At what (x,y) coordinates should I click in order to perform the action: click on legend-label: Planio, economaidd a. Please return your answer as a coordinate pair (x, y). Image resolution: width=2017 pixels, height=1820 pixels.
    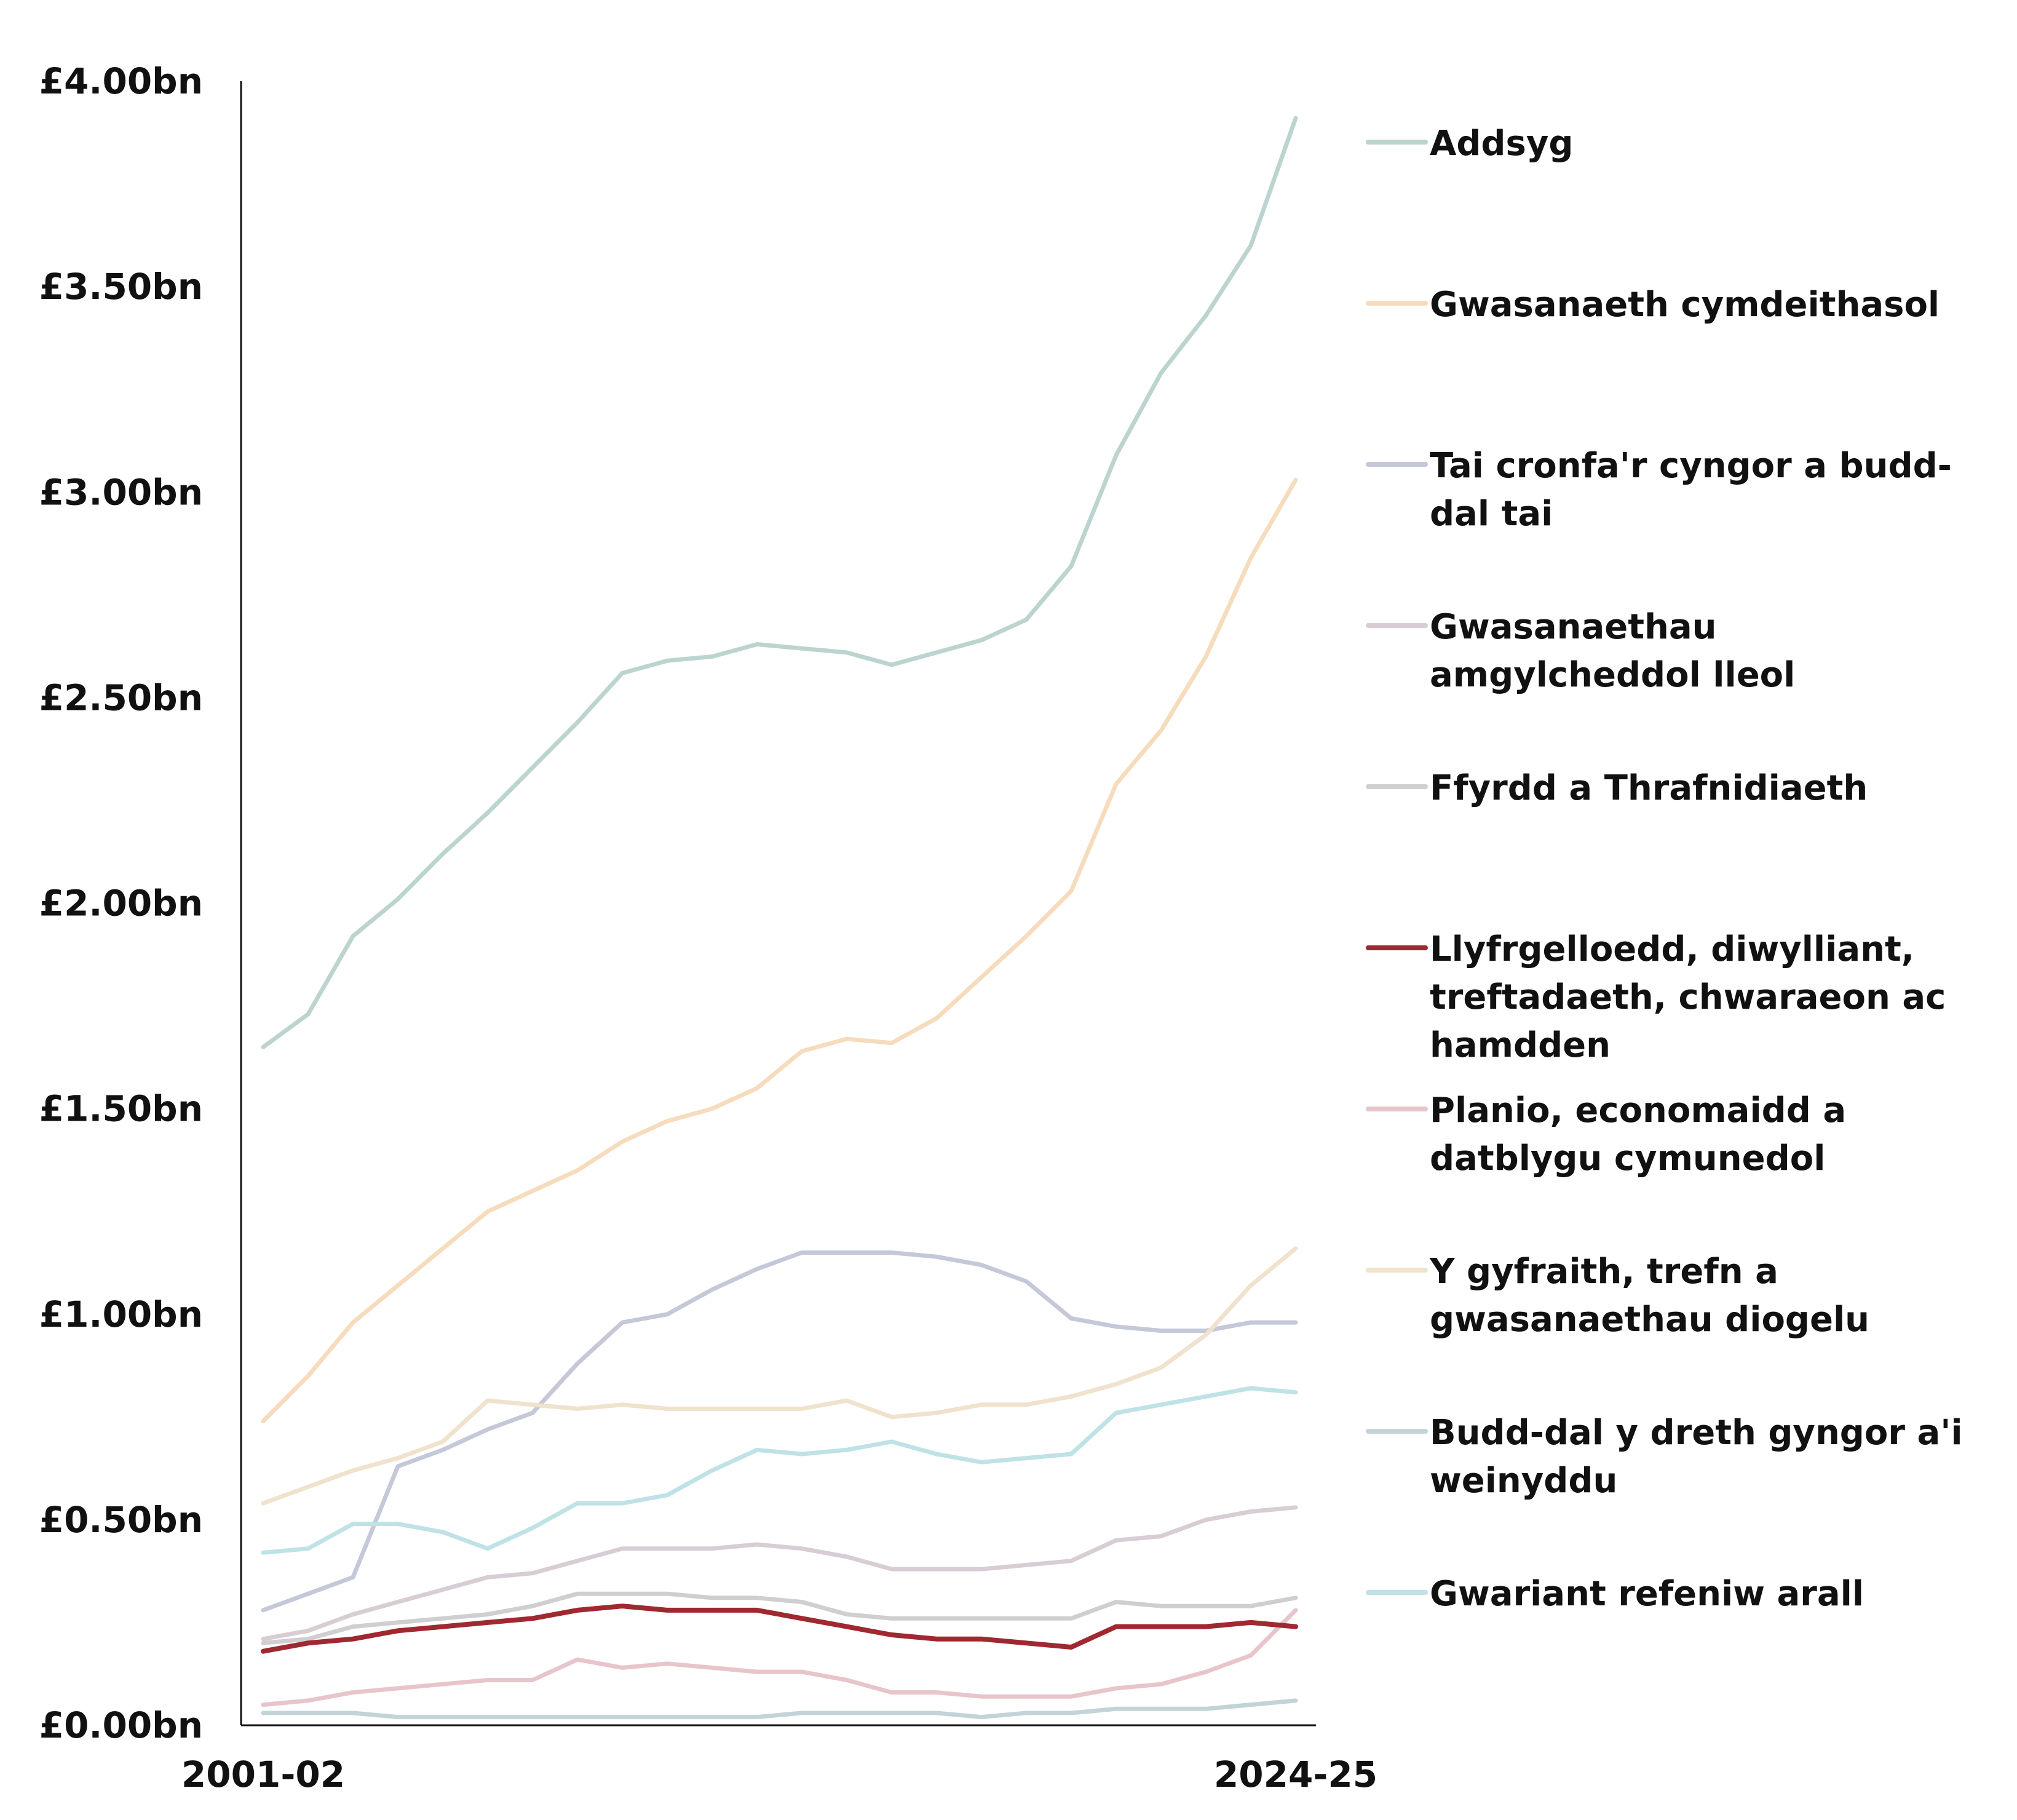
    Looking at the image, I should click on (1638, 1111).